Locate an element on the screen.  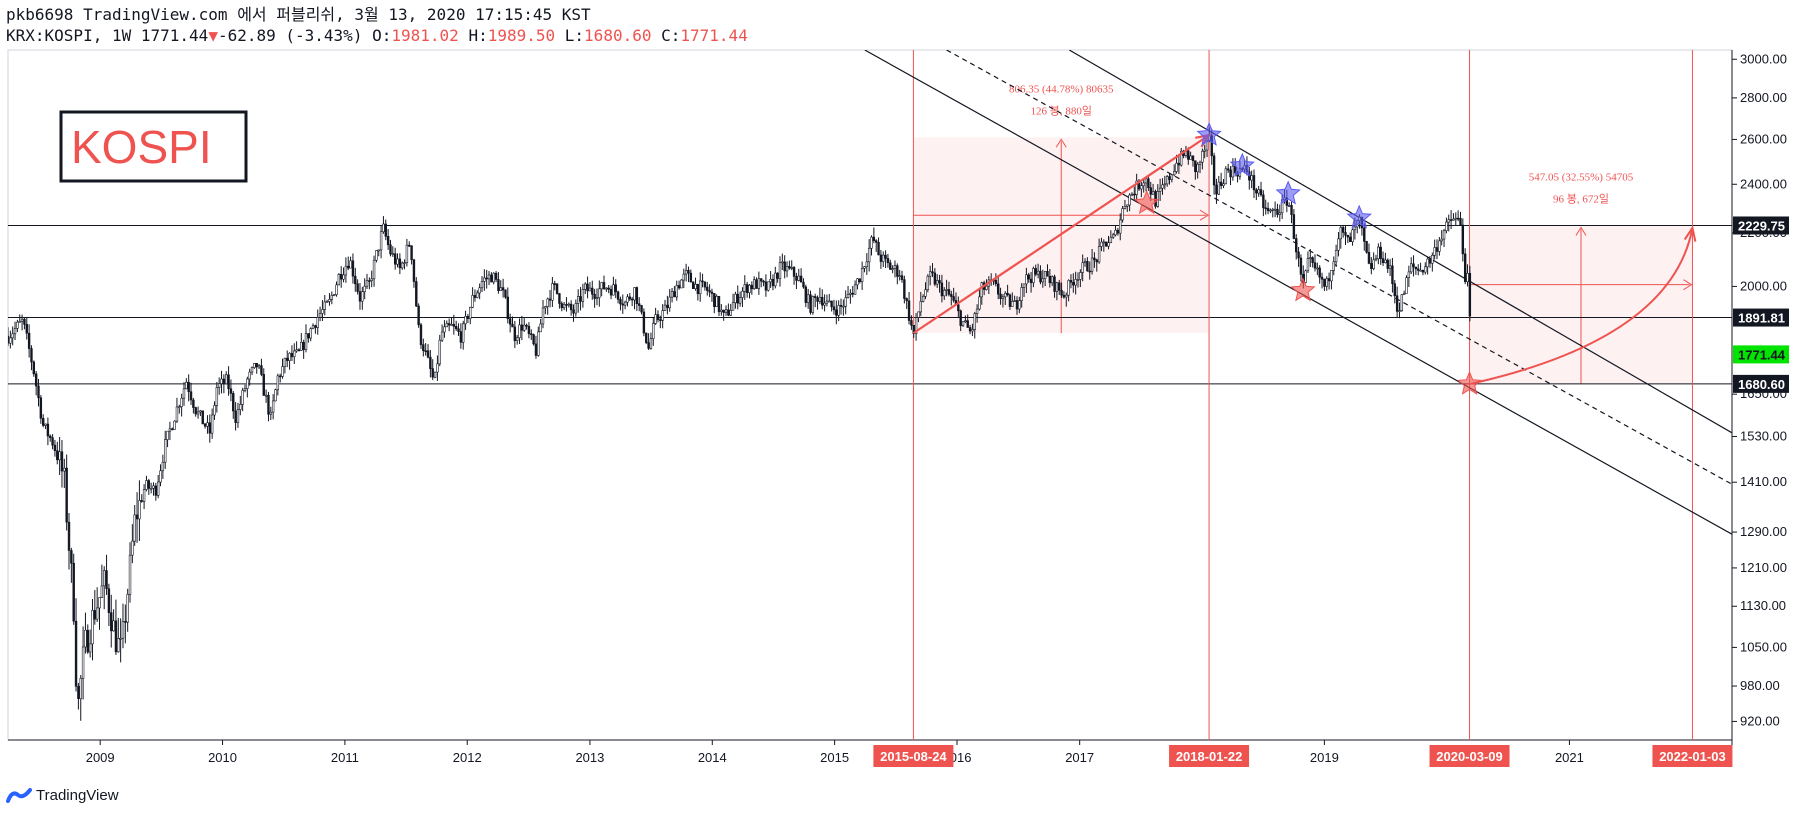
date-tag-2: 2020-03-09 is located at coordinates (1469, 756).